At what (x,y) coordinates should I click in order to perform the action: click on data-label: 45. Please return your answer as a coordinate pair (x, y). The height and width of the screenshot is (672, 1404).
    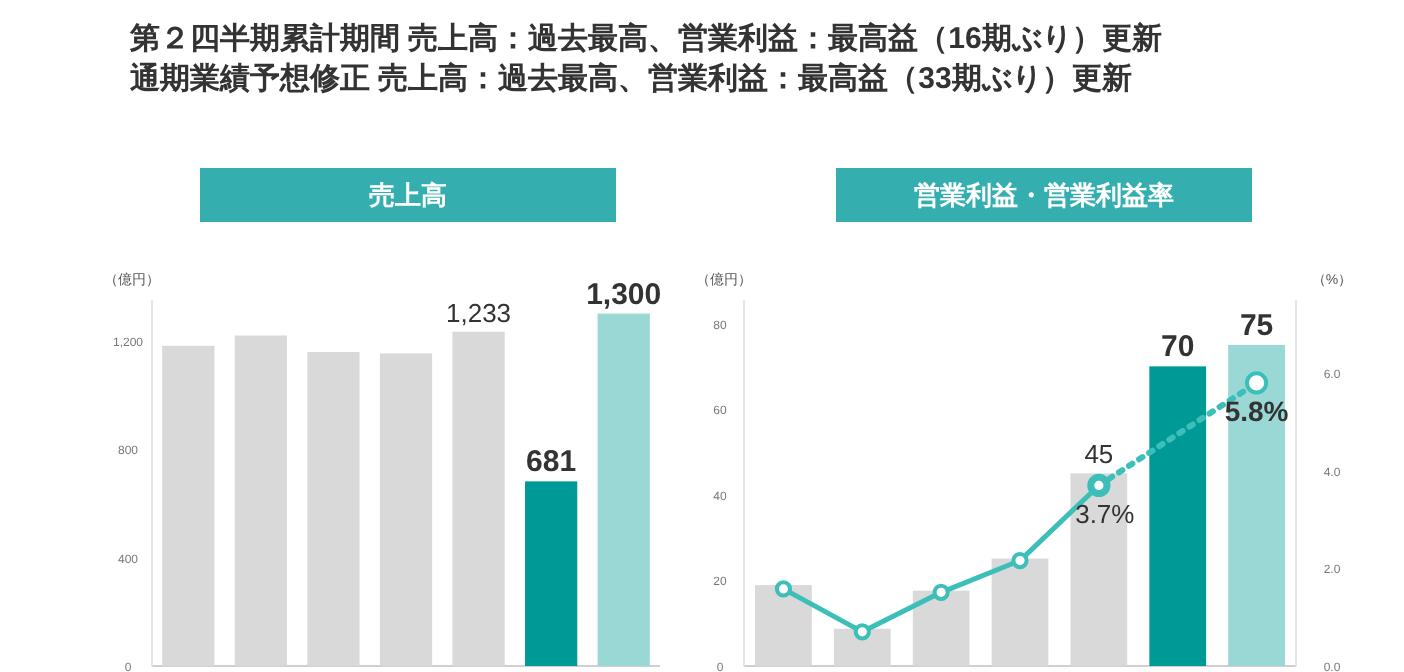
    Looking at the image, I should click on (1099, 454).